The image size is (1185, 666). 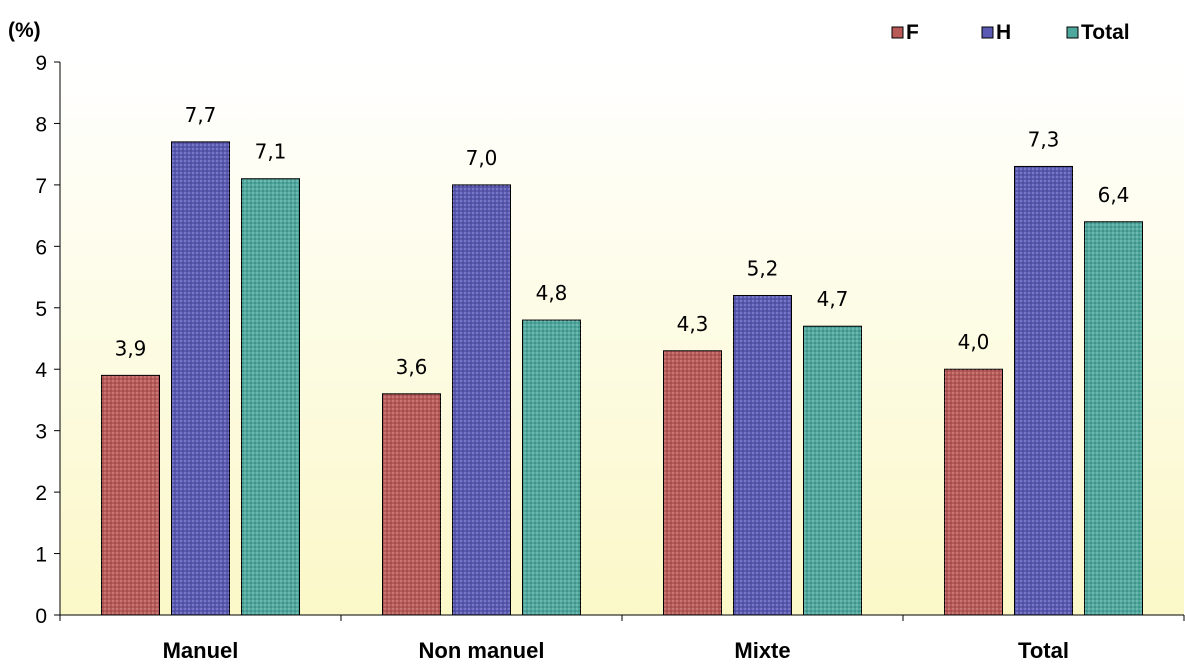 I want to click on y-tick-label: 9, so click(x=41, y=63).